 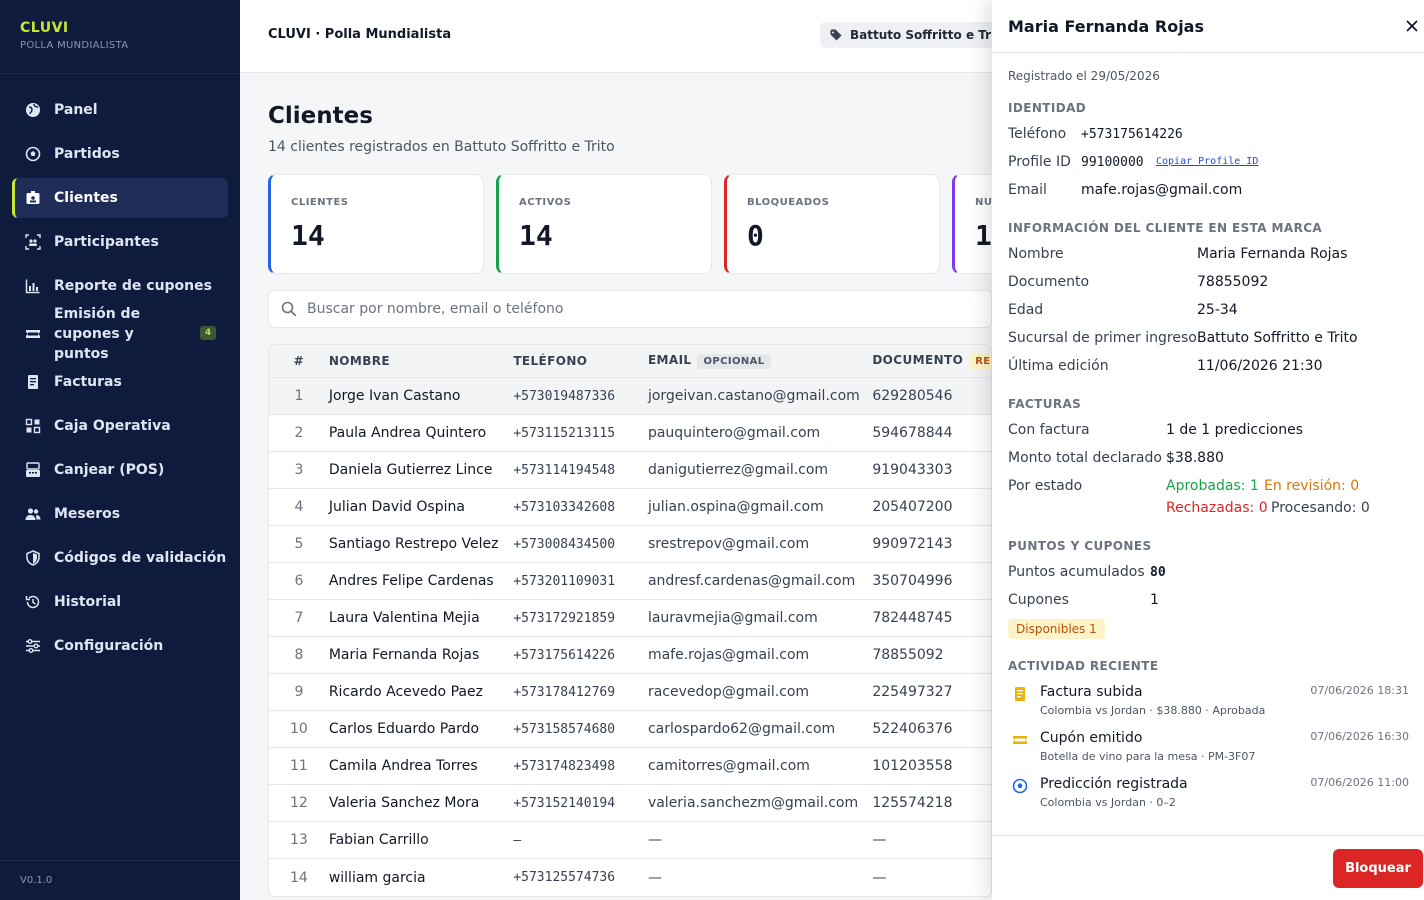 What do you see at coordinates (377, 877) in the screenshot?
I see `row-name: william garcia` at bounding box center [377, 877].